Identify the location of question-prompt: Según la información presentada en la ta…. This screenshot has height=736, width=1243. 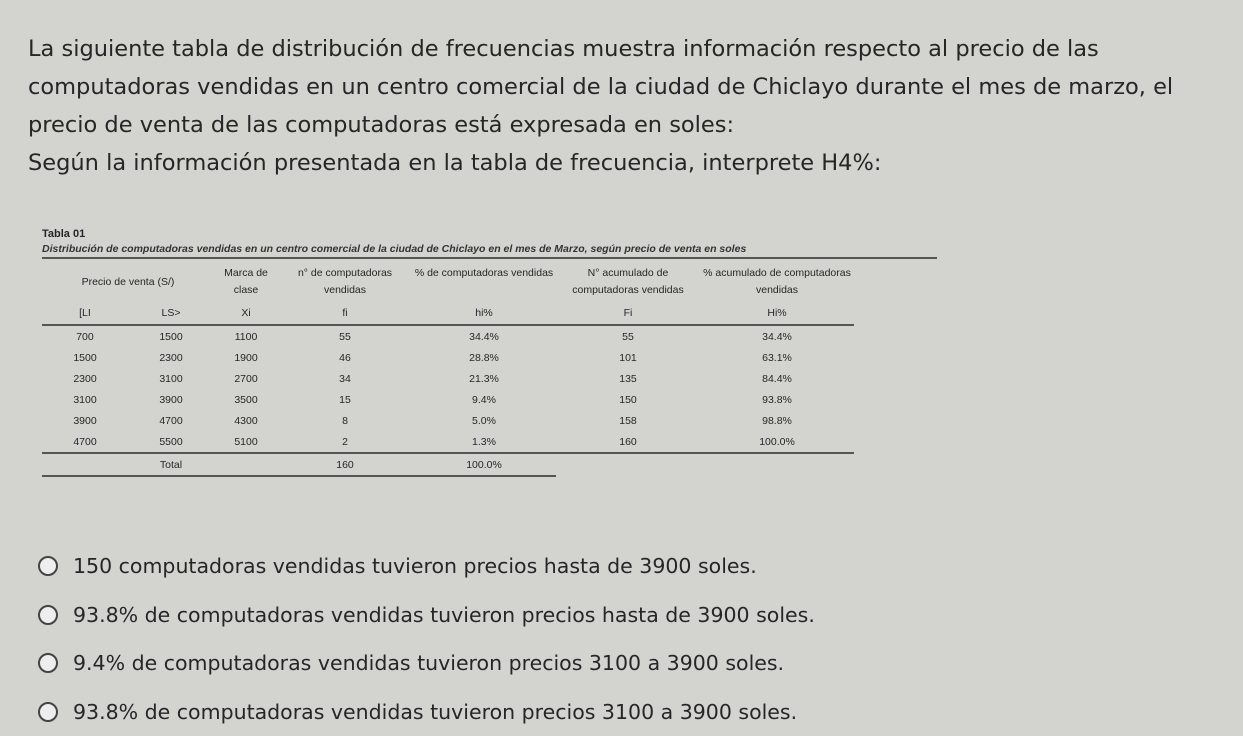
(628, 163).